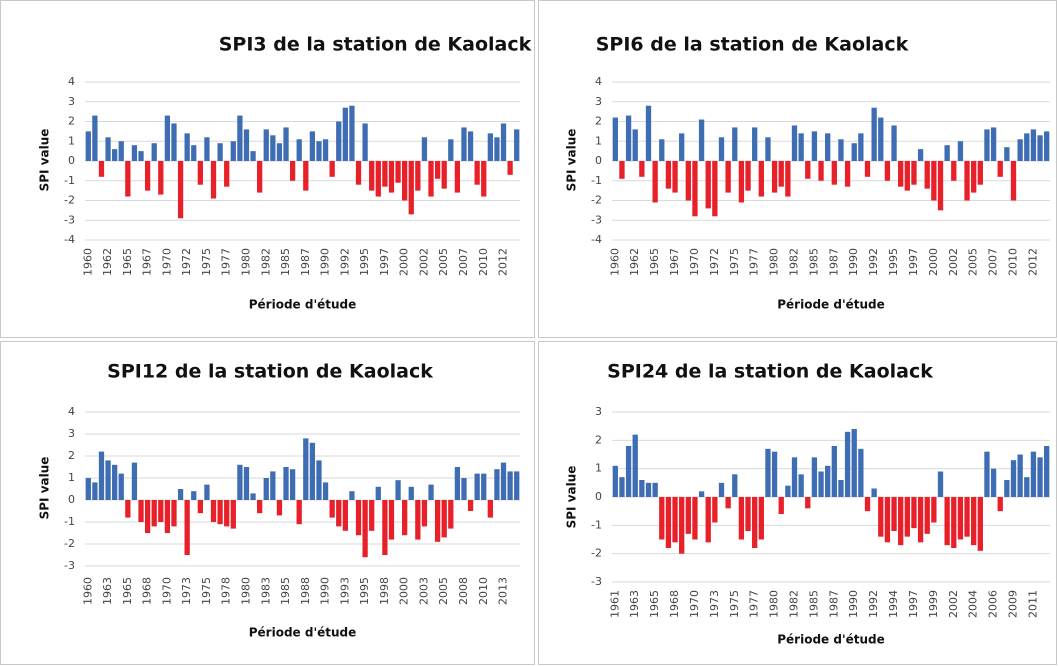  Describe the element at coordinates (270, 372) in the screenshot. I see `chart-title: SPI12 de la station de Kaolack` at that location.